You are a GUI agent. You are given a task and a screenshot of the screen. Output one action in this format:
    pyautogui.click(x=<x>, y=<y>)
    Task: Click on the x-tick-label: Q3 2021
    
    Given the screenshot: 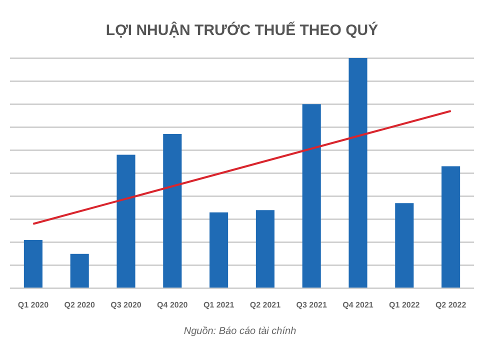 What is the action you would take?
    pyautogui.click(x=312, y=305)
    